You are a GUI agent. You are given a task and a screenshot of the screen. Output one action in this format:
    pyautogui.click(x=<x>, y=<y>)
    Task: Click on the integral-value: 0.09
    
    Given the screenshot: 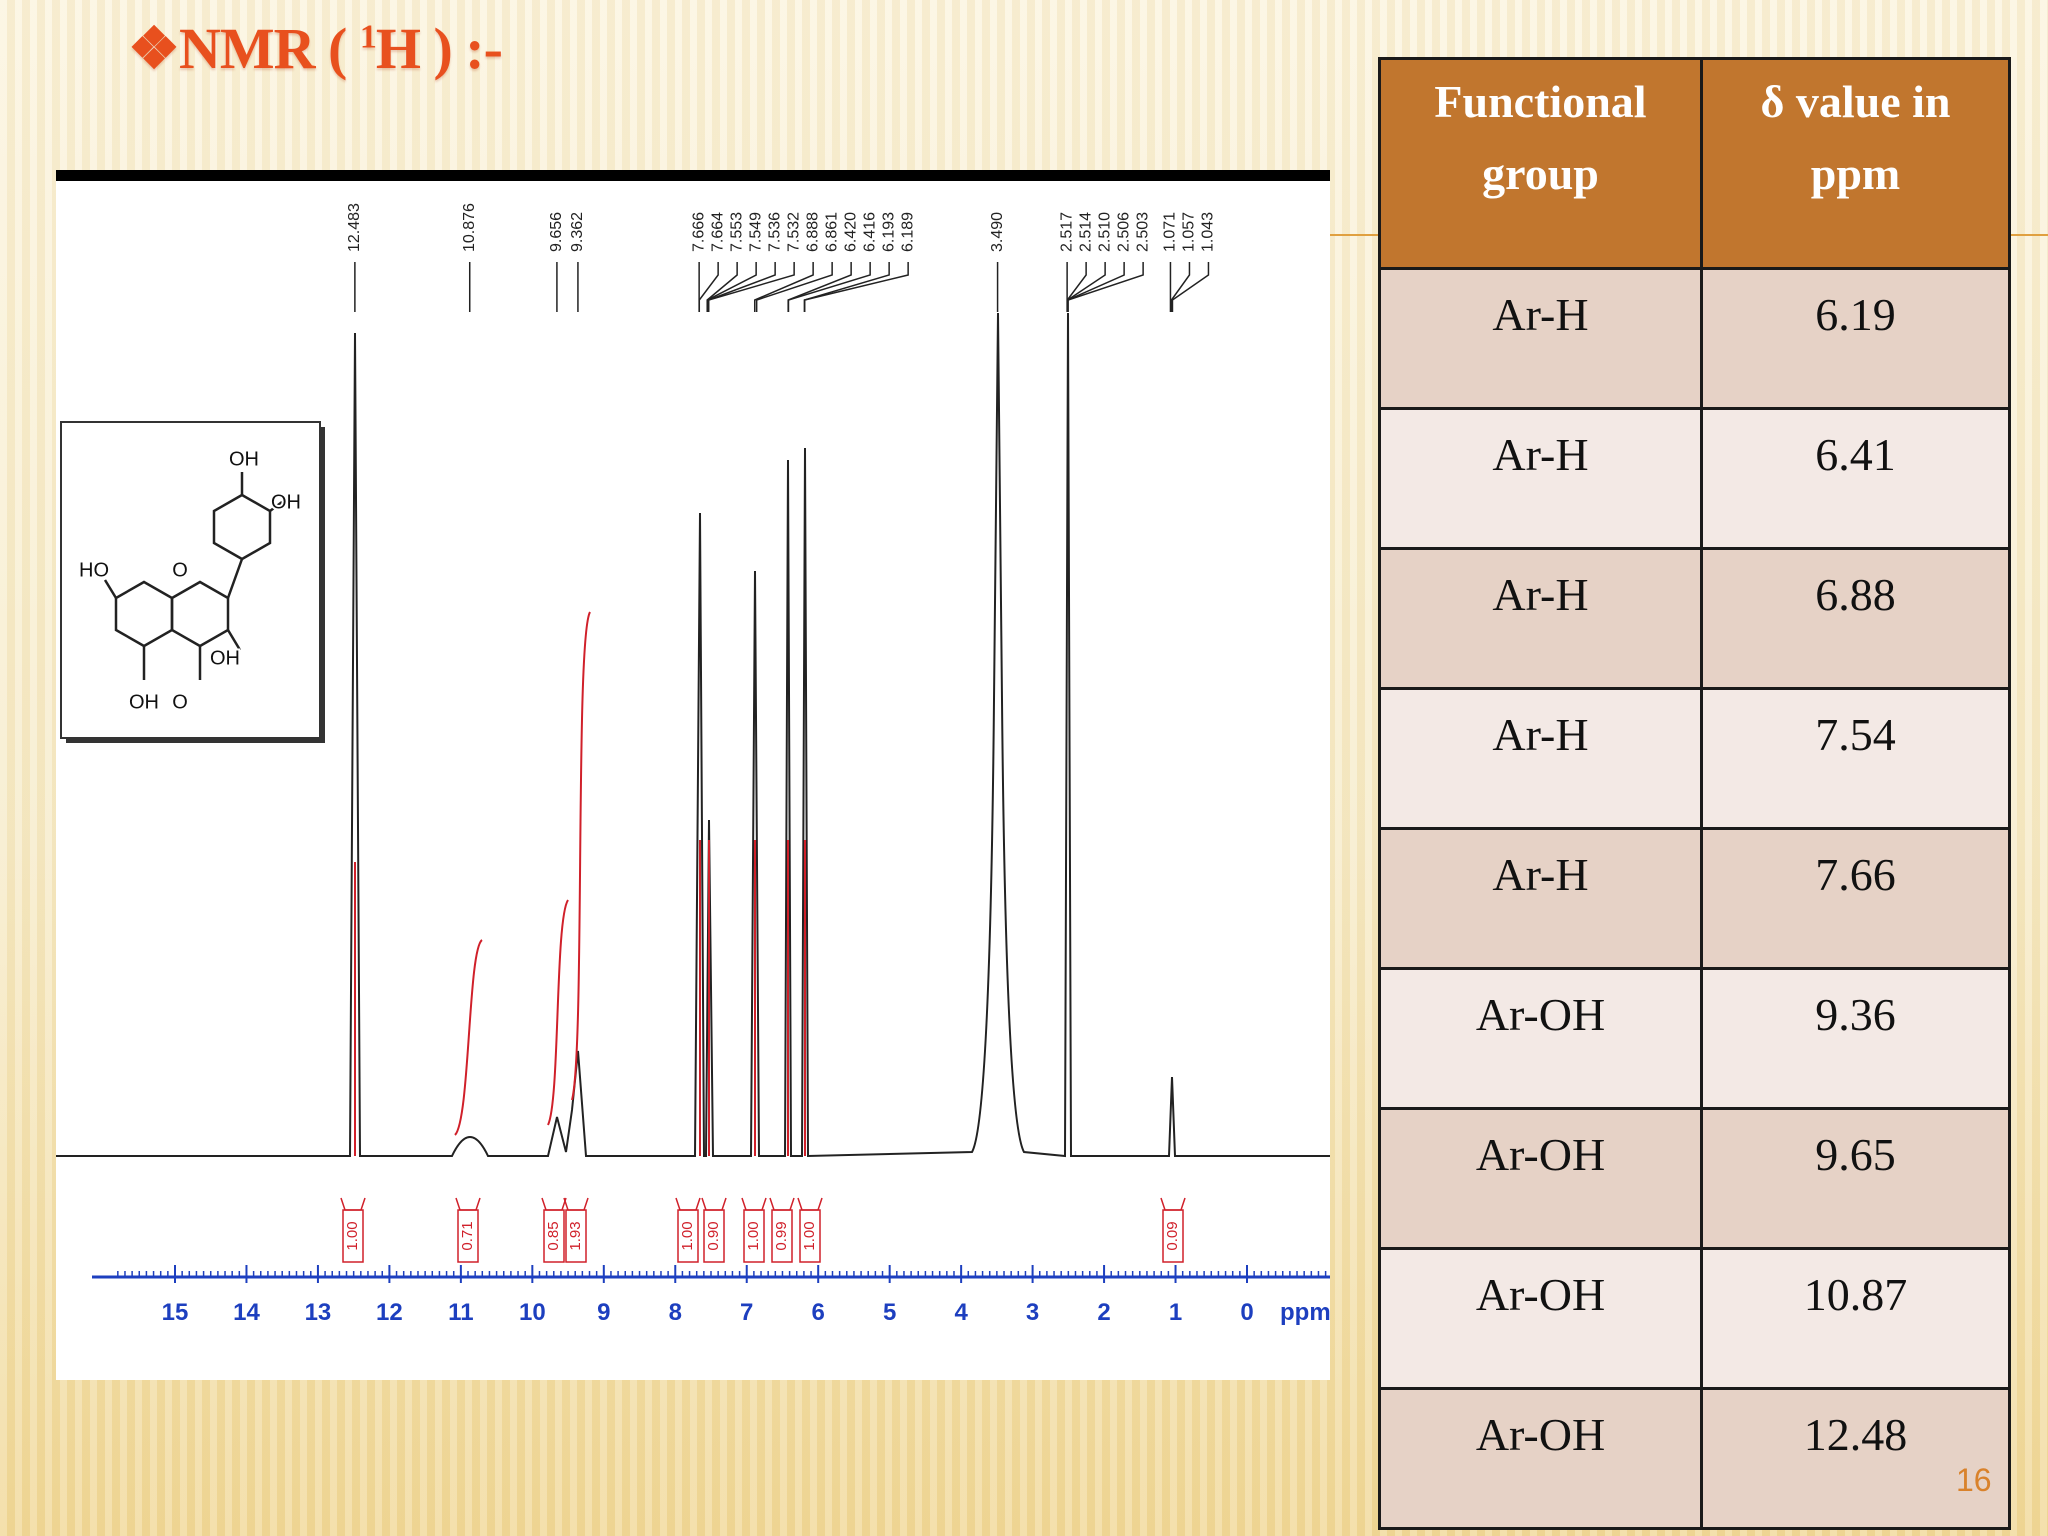 What is the action you would take?
    pyautogui.click(x=1172, y=1235)
    